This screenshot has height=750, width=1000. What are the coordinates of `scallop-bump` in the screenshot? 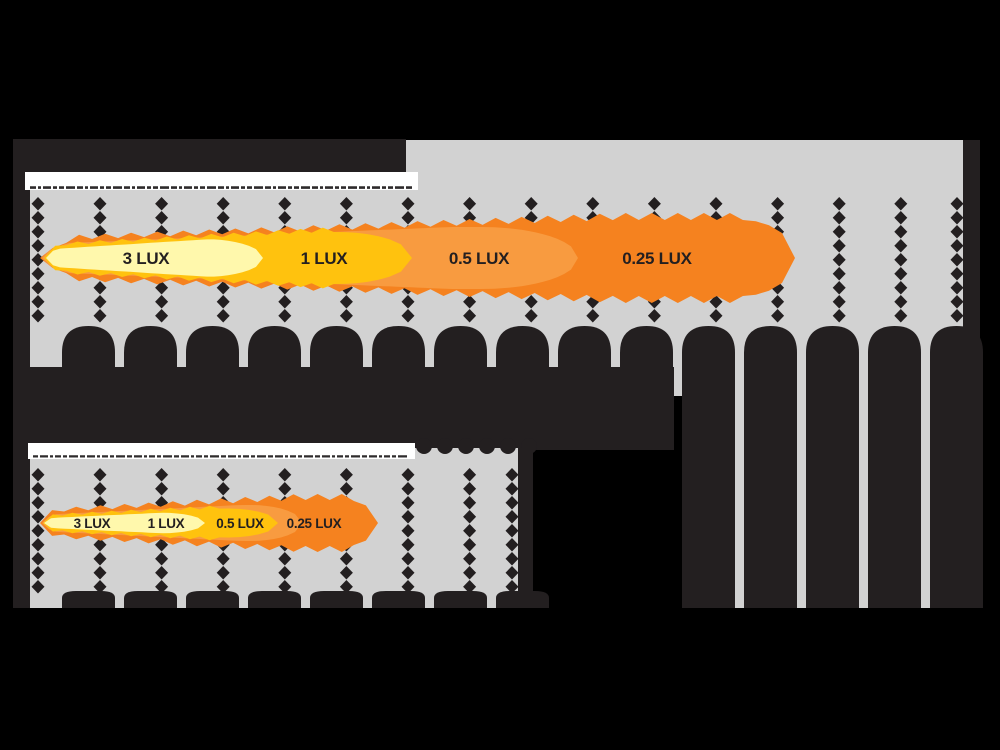 It's located at (466, 446).